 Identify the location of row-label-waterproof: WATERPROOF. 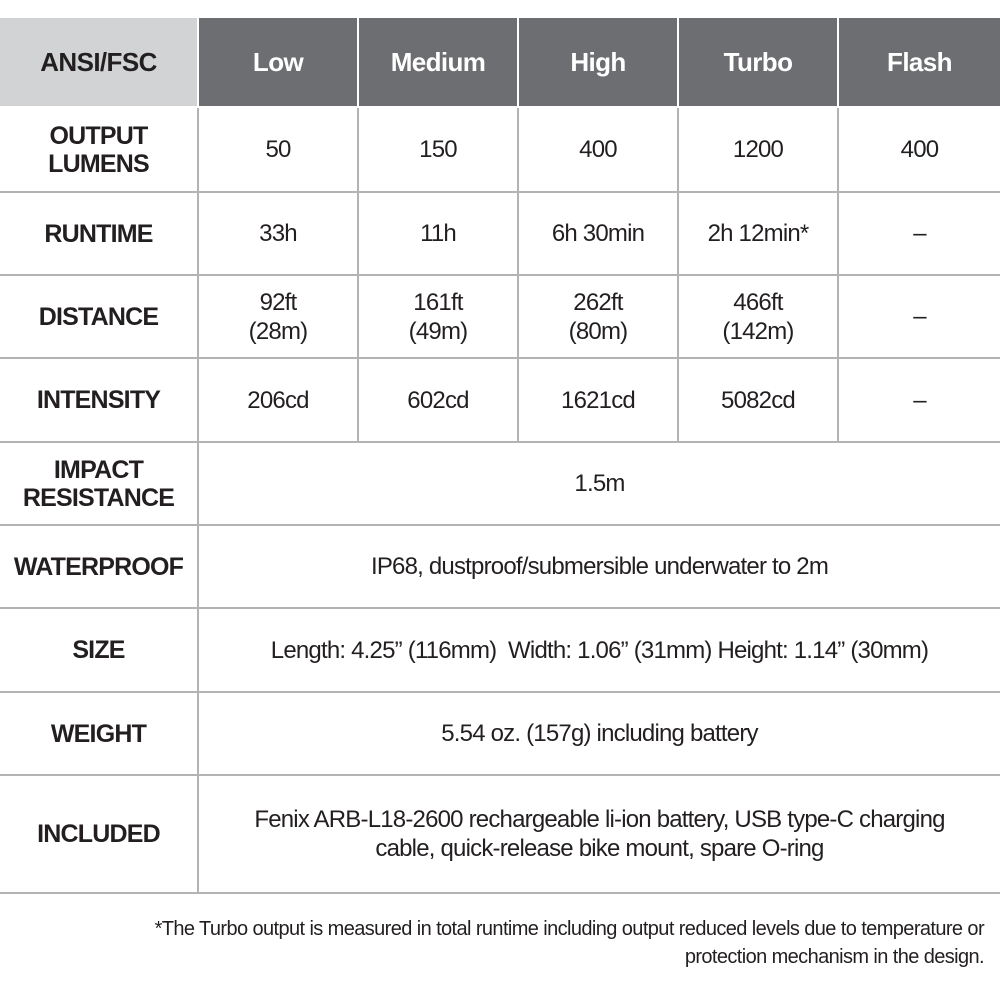
(99, 566).